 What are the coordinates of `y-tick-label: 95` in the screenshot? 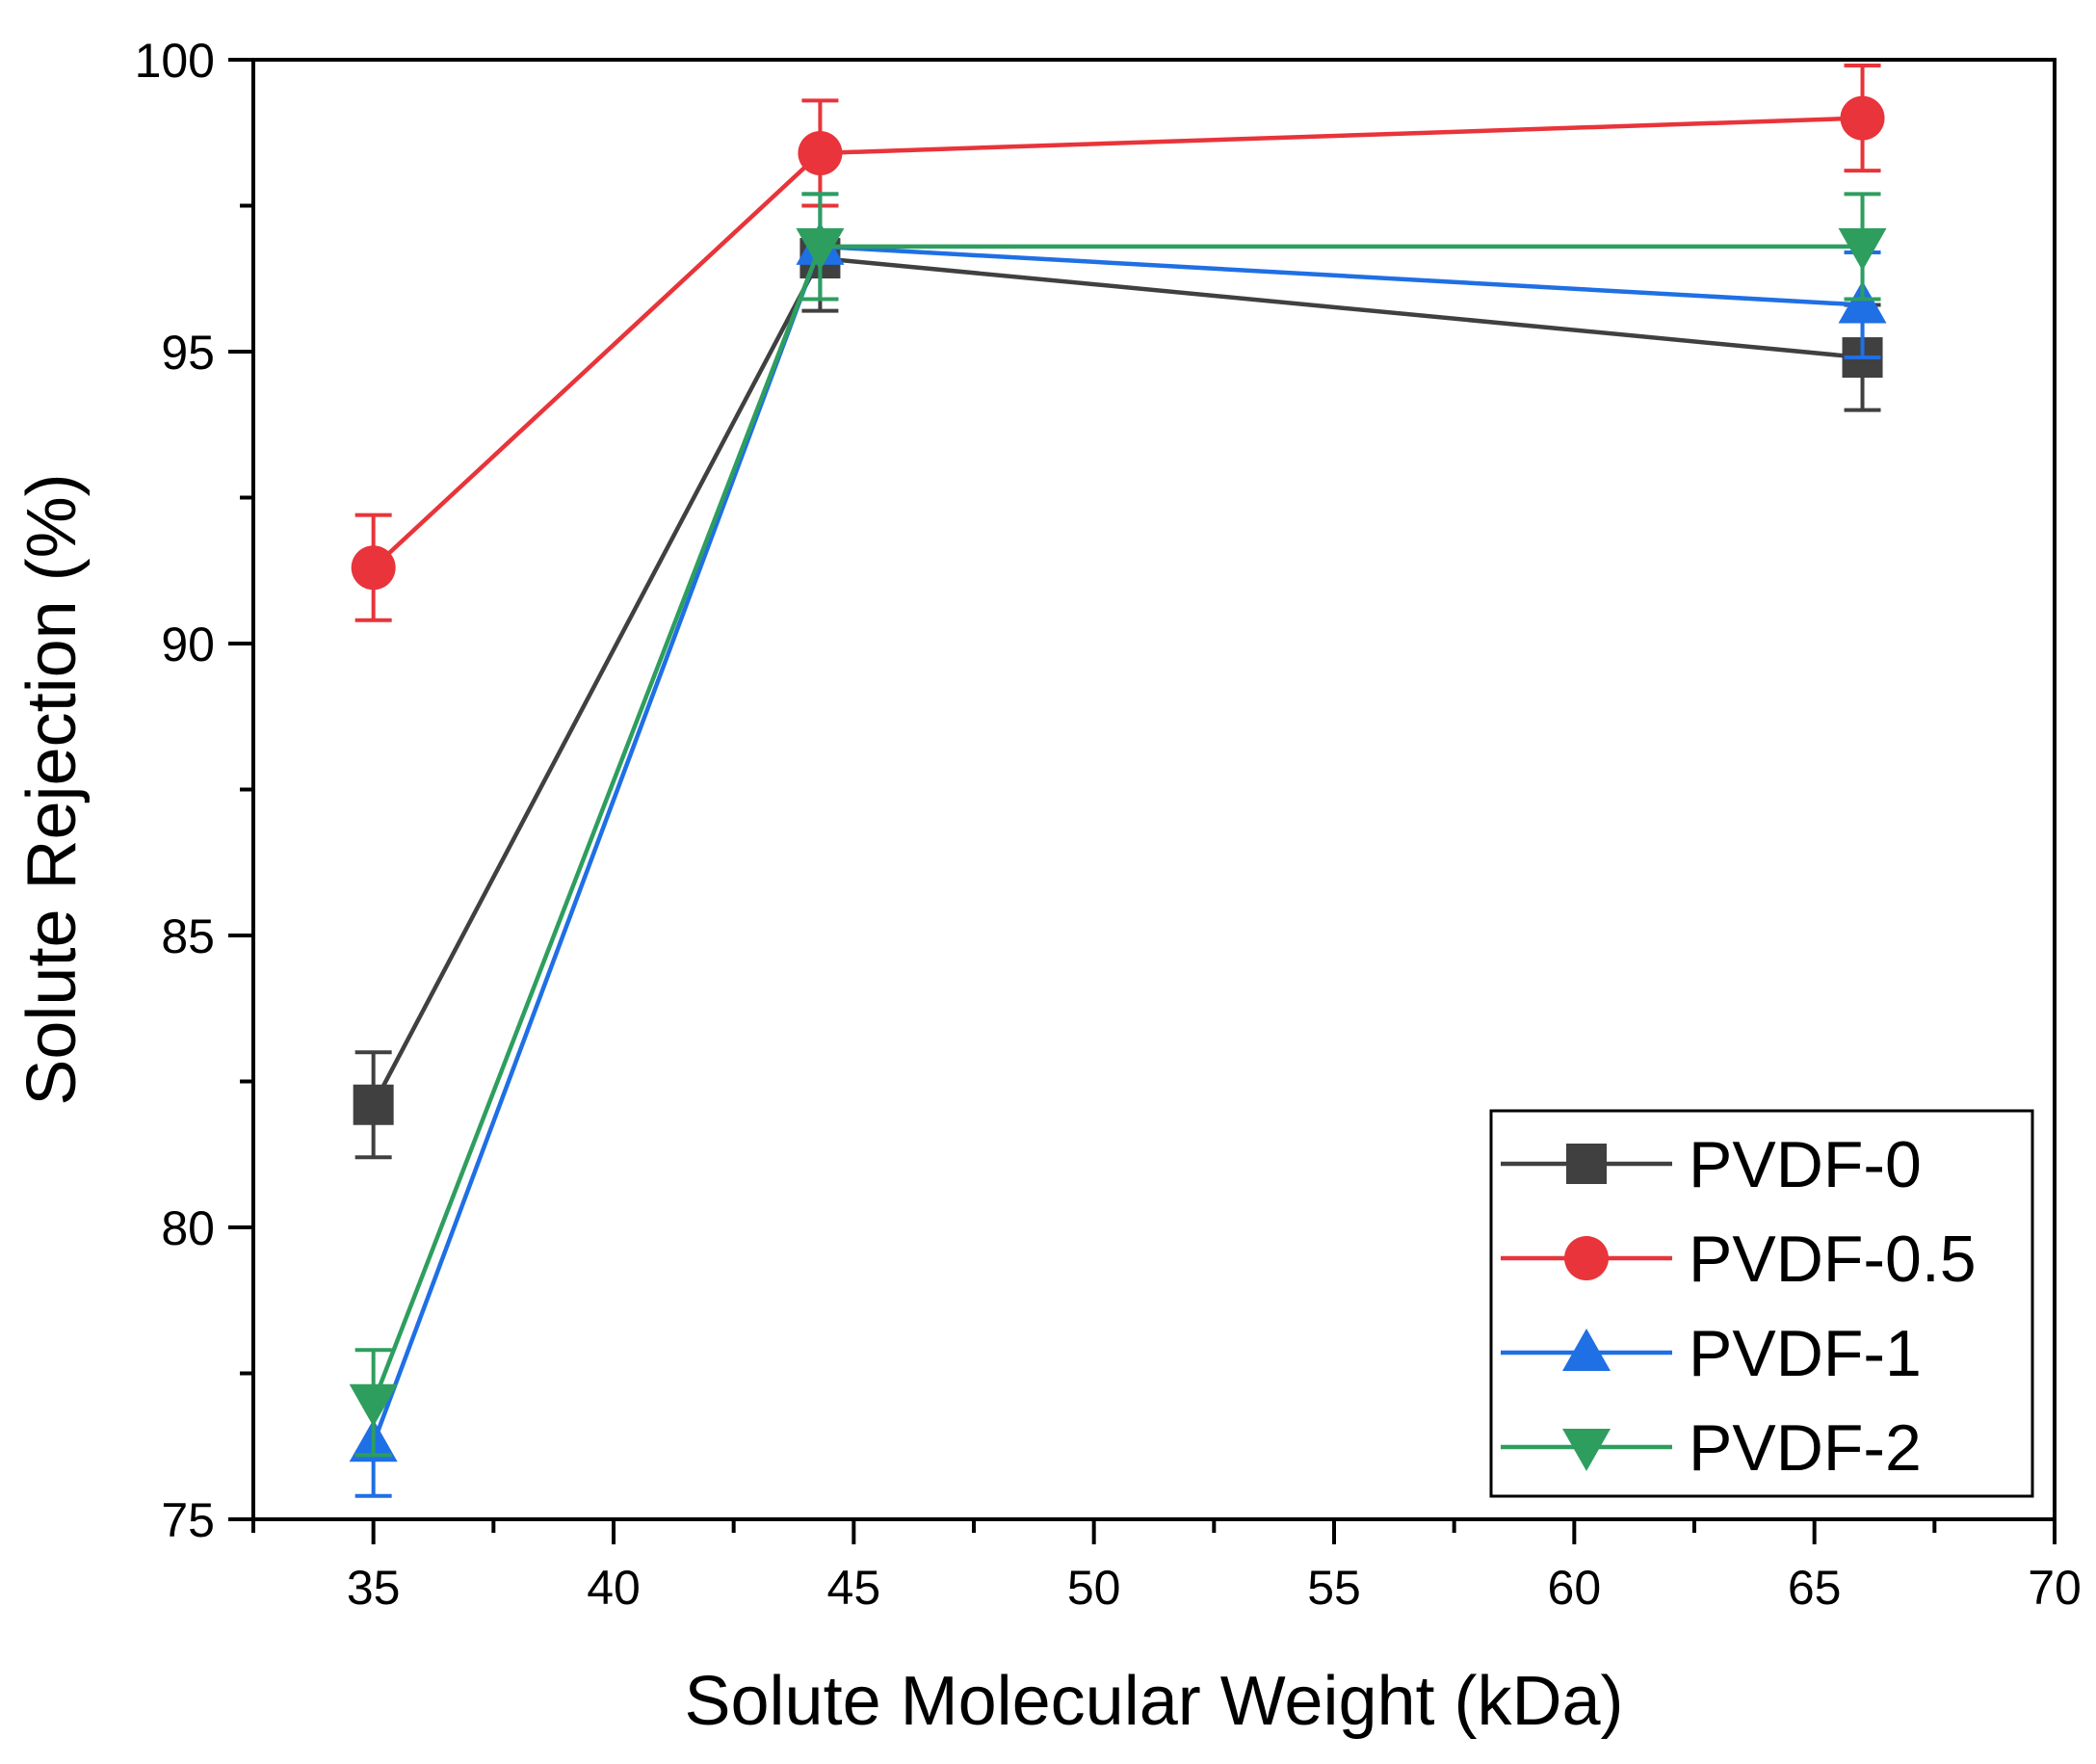 It's located at (188, 353).